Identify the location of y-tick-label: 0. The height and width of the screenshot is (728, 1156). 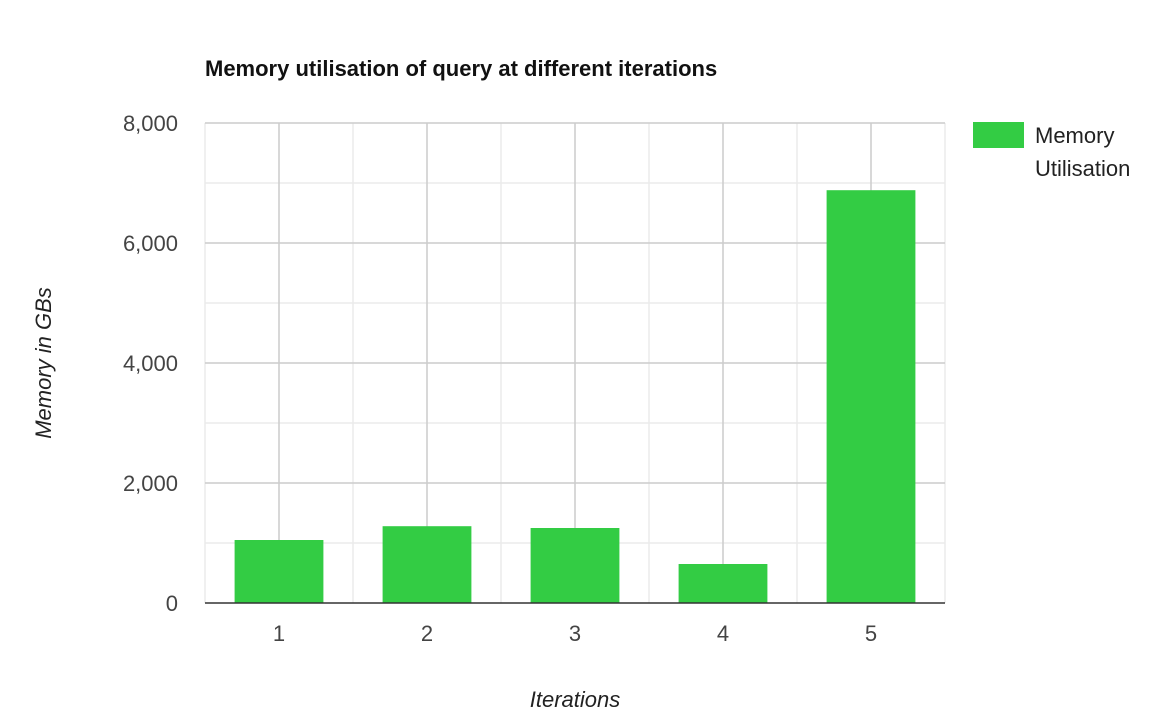
(172, 603).